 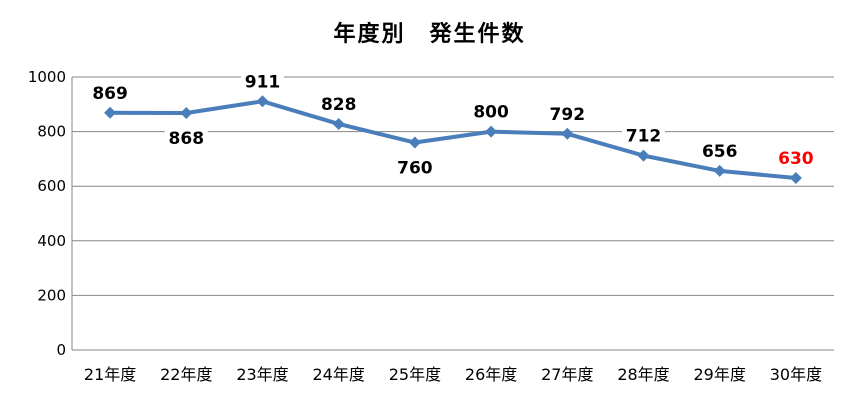 I want to click on y-tick-label: 800, so click(x=51, y=132).